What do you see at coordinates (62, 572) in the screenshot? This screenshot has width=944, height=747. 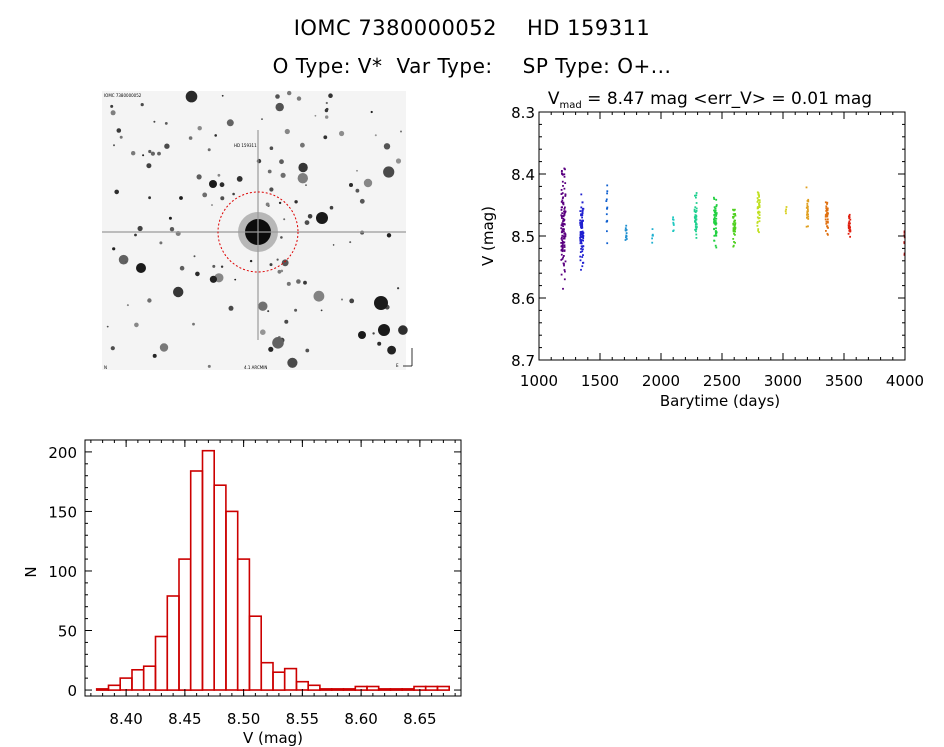 I see `histogram-y-tick-label: 100` at bounding box center [62, 572].